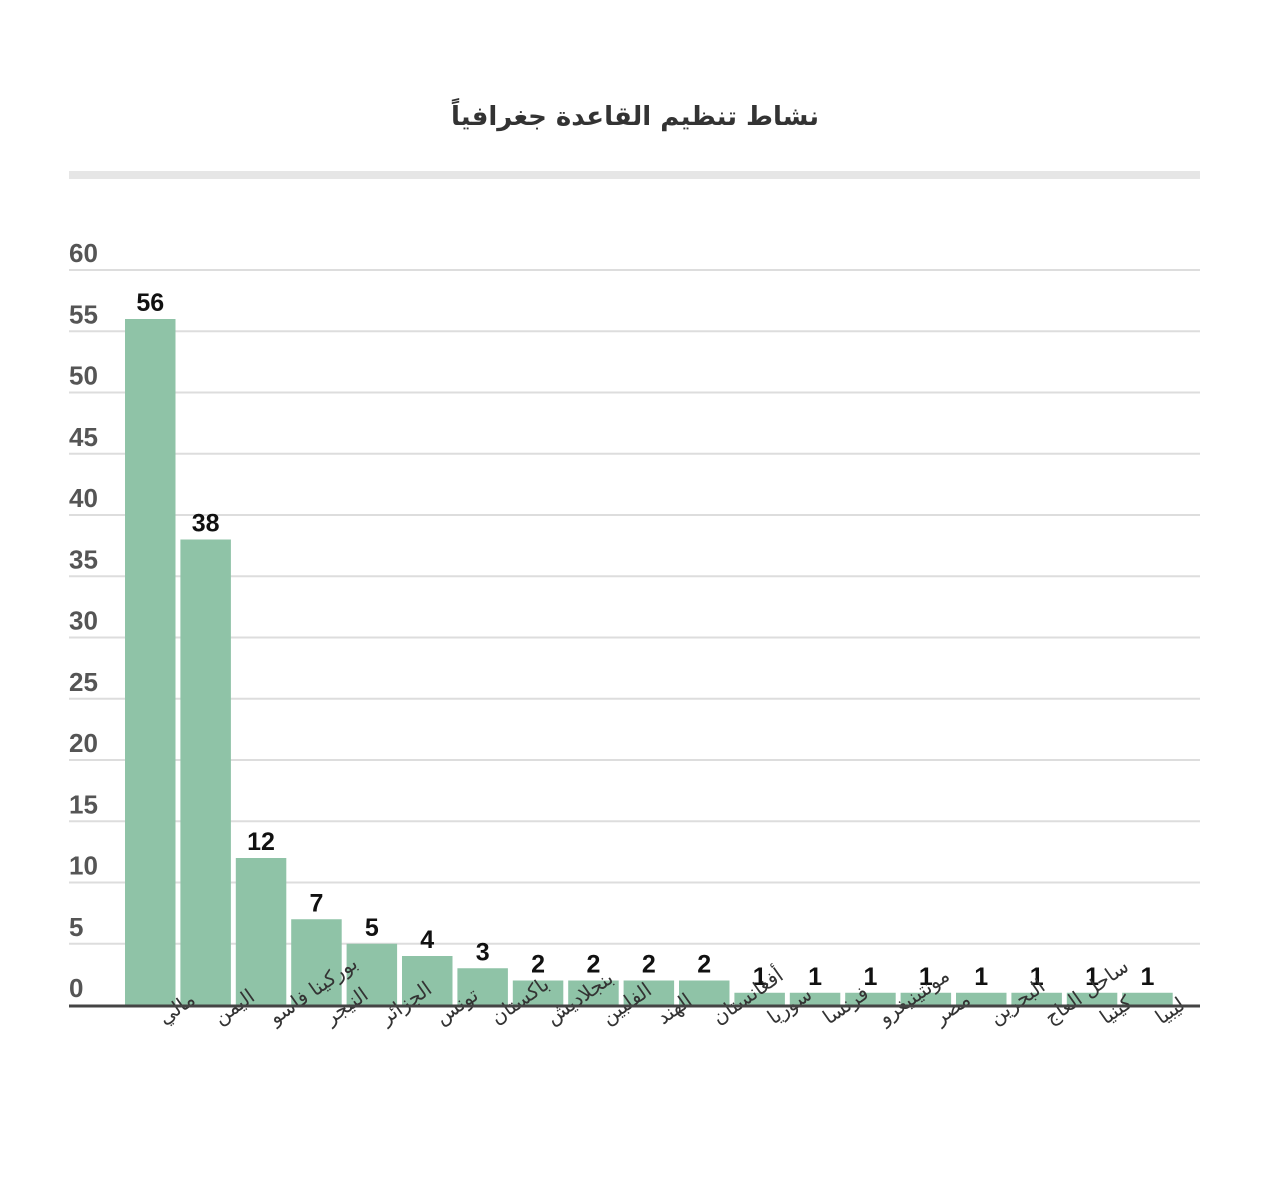  Describe the element at coordinates (83, 682) in the screenshot. I see `y-tick-label: 25` at that location.